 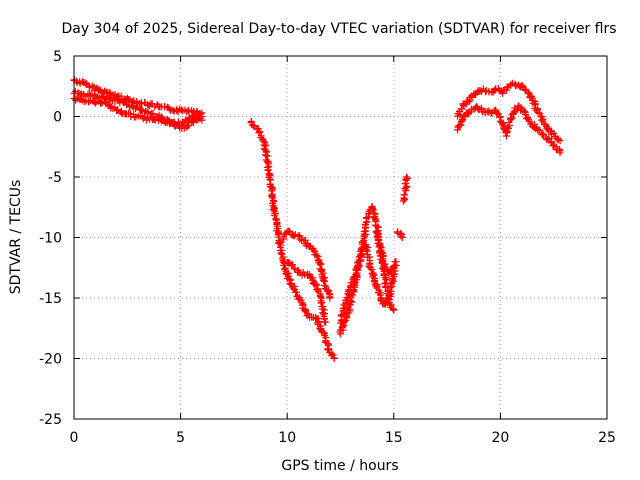 What do you see at coordinates (50, 360) in the screenshot?
I see `y-tick-label: -20` at bounding box center [50, 360].